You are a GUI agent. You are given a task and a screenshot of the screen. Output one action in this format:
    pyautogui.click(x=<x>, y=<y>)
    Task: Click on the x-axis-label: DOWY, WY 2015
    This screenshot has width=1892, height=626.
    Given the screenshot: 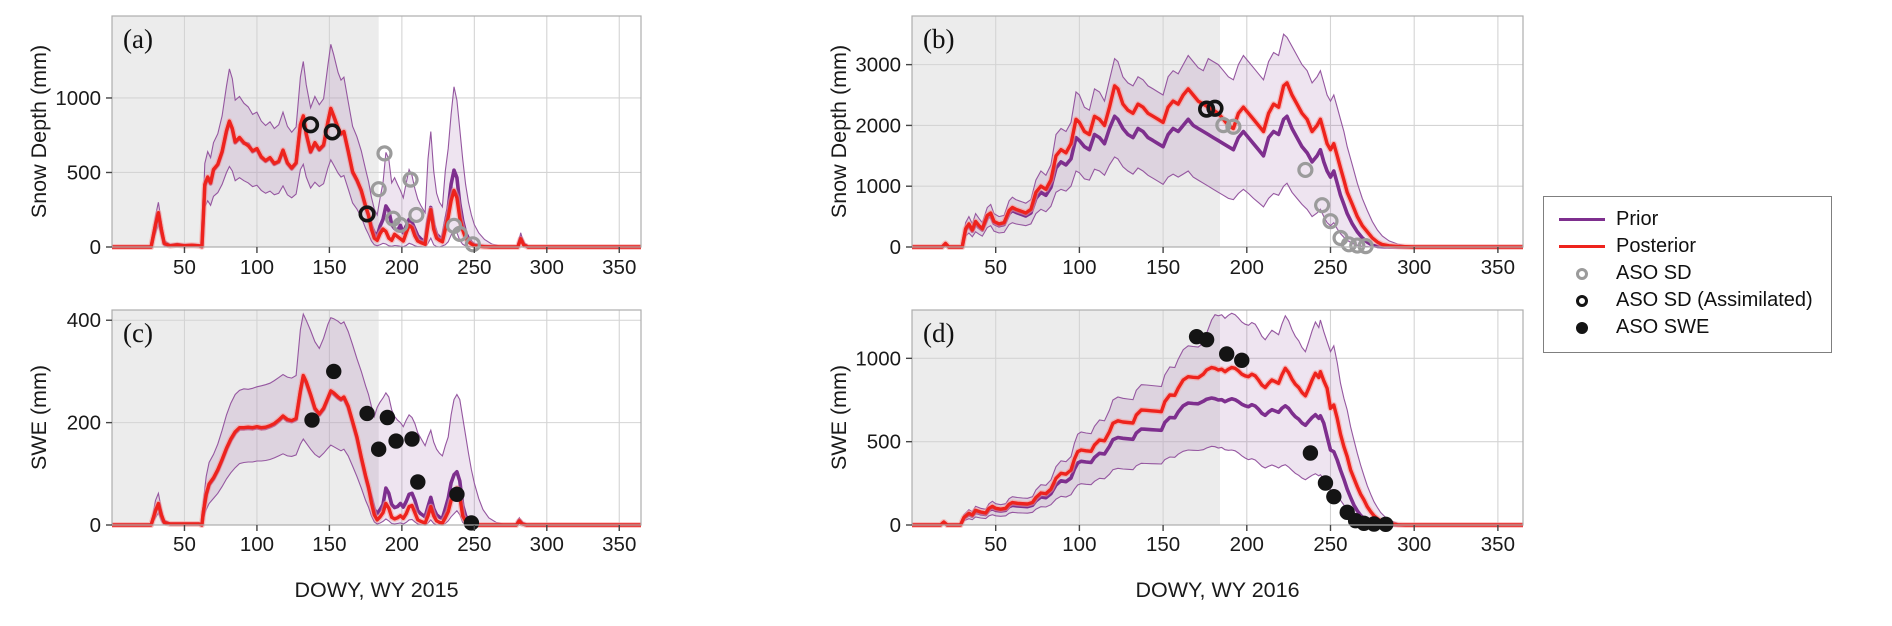 What is the action you would take?
    pyautogui.click(x=376, y=590)
    